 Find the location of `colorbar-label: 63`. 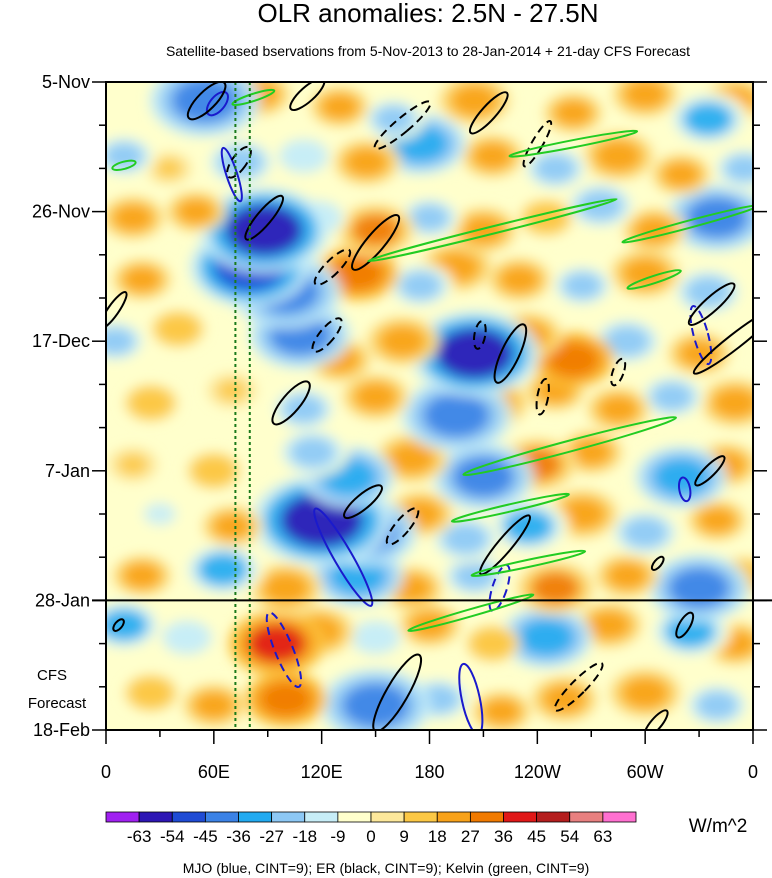

colorbar-label: 63 is located at coordinates (602, 836).